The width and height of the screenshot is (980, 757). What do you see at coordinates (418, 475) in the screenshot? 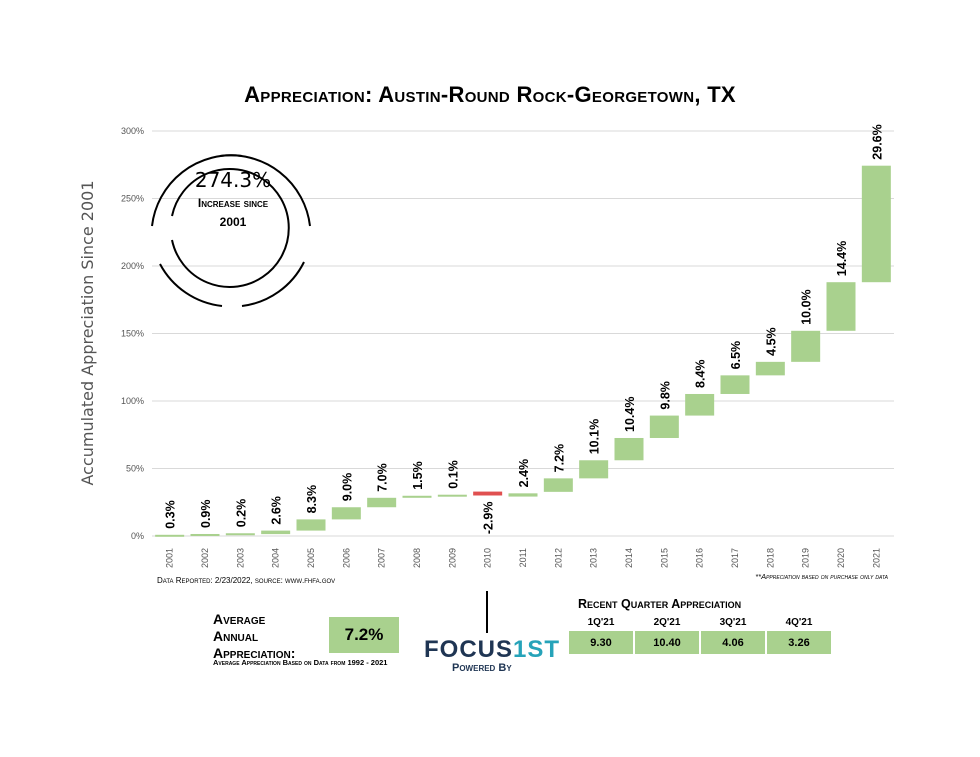
I see `bar-value-label: 1.5%` at bounding box center [418, 475].